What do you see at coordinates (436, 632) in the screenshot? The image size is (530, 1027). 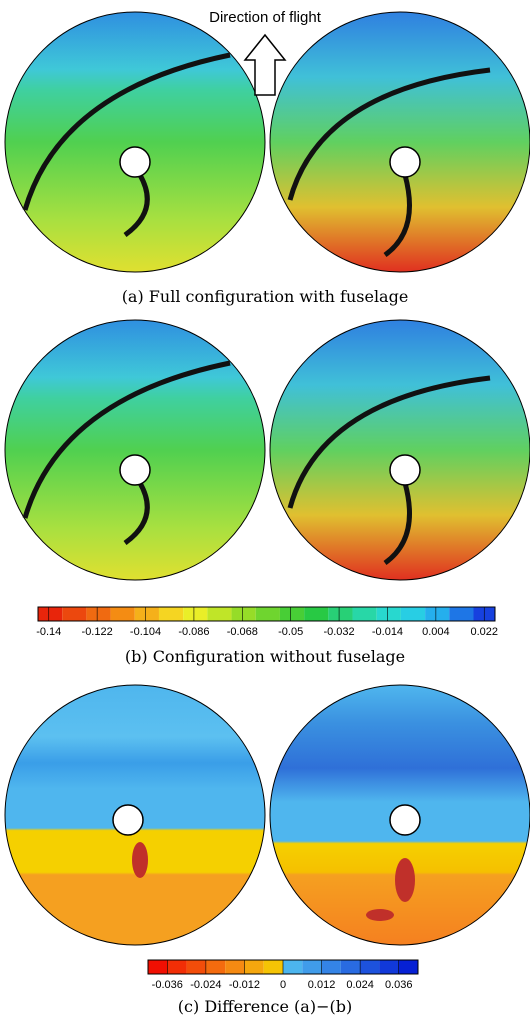 I see `colorbar-tick-label: 0.004` at bounding box center [436, 632].